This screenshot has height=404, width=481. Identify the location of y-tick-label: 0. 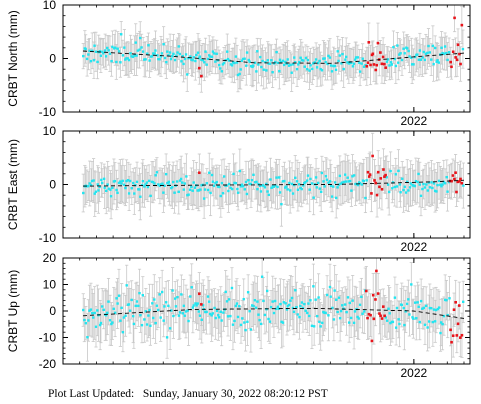
(52, 185).